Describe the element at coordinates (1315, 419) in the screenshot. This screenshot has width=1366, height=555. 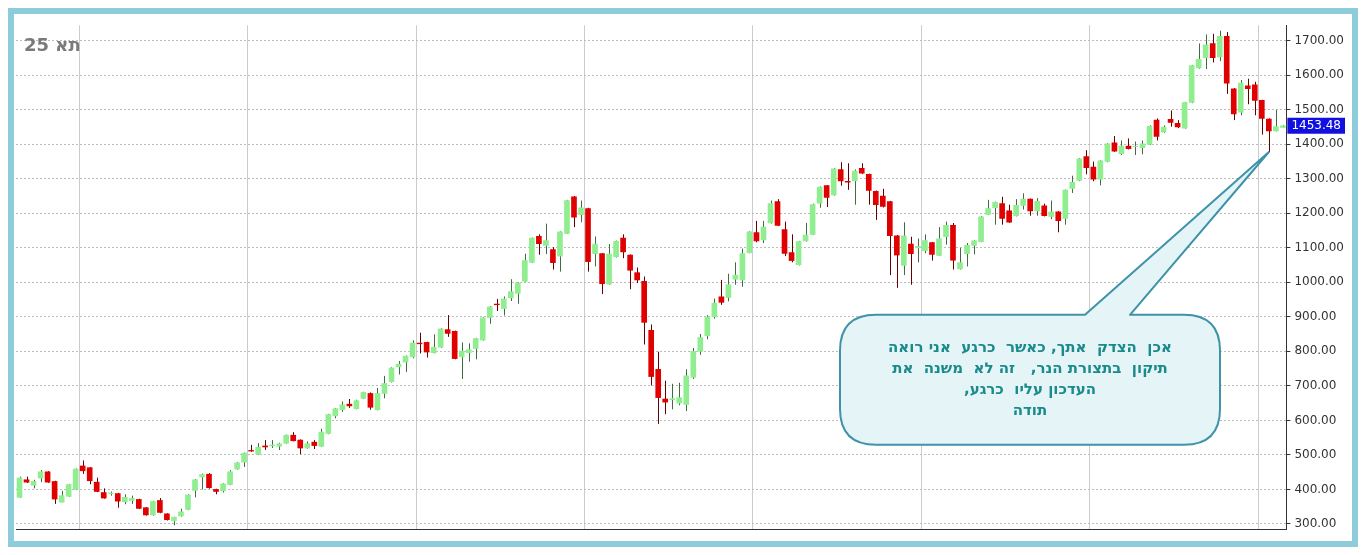
I see `y-tick-label: 600.00` at that location.